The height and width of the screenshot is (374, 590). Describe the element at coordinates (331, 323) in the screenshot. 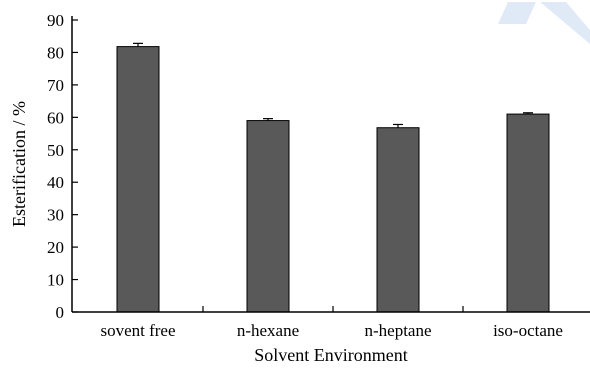

I see `x-axis: sovent free n-hexane n-heptane iso-octane` at that location.